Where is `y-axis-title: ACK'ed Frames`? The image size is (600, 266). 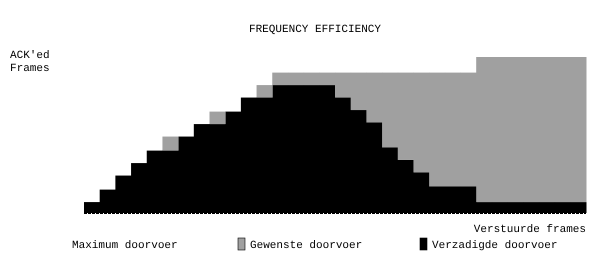
y-axis-title: ACK'ed Frames is located at coordinates (30, 62).